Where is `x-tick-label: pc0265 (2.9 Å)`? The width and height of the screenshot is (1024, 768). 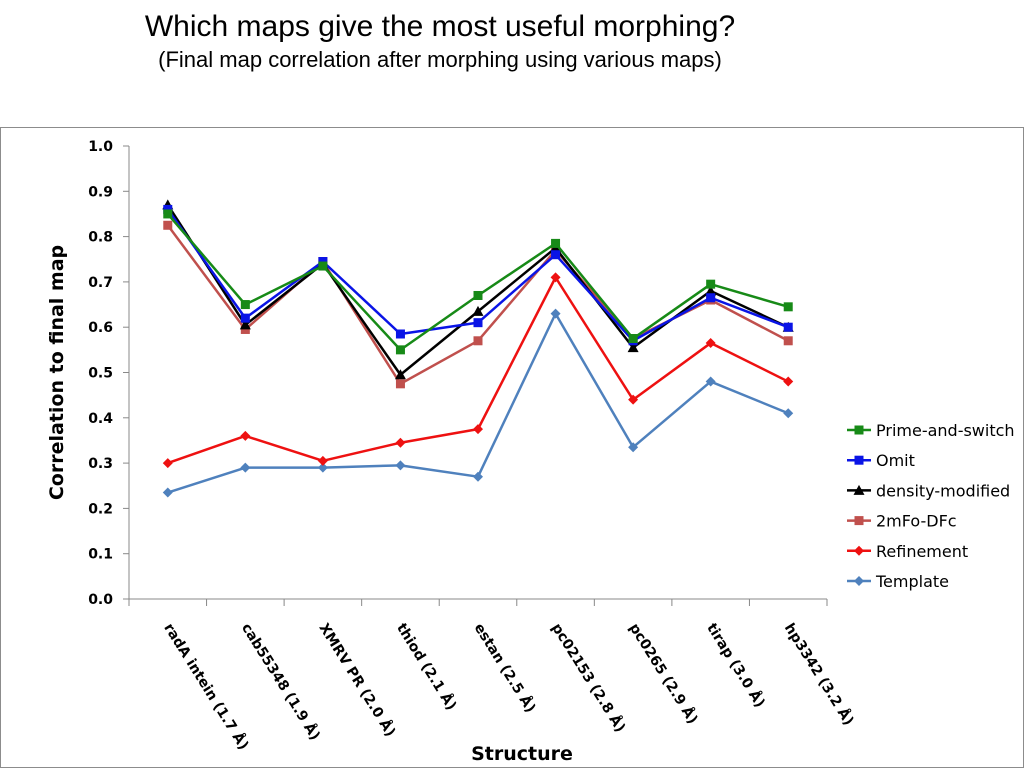
x-tick-label: pc0265 (2.9 Å) is located at coordinates (664, 673).